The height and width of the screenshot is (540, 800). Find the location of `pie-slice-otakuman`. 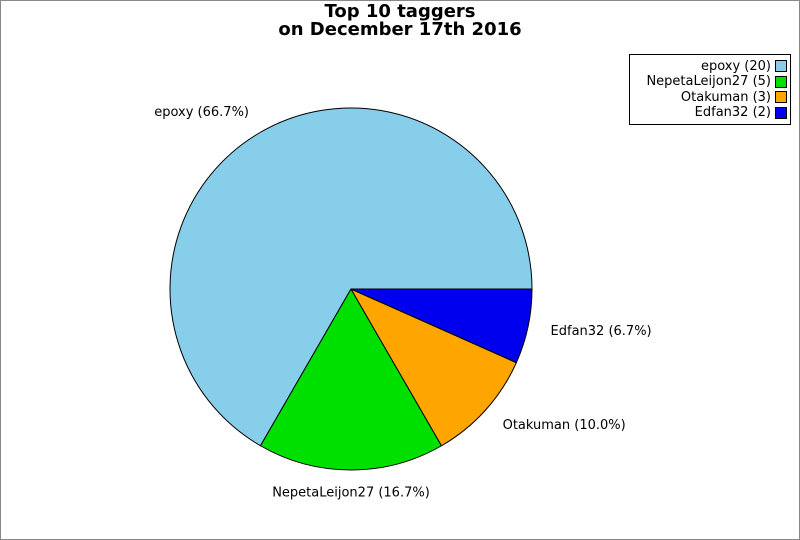

pie-slice-otakuman is located at coordinates (433, 367).